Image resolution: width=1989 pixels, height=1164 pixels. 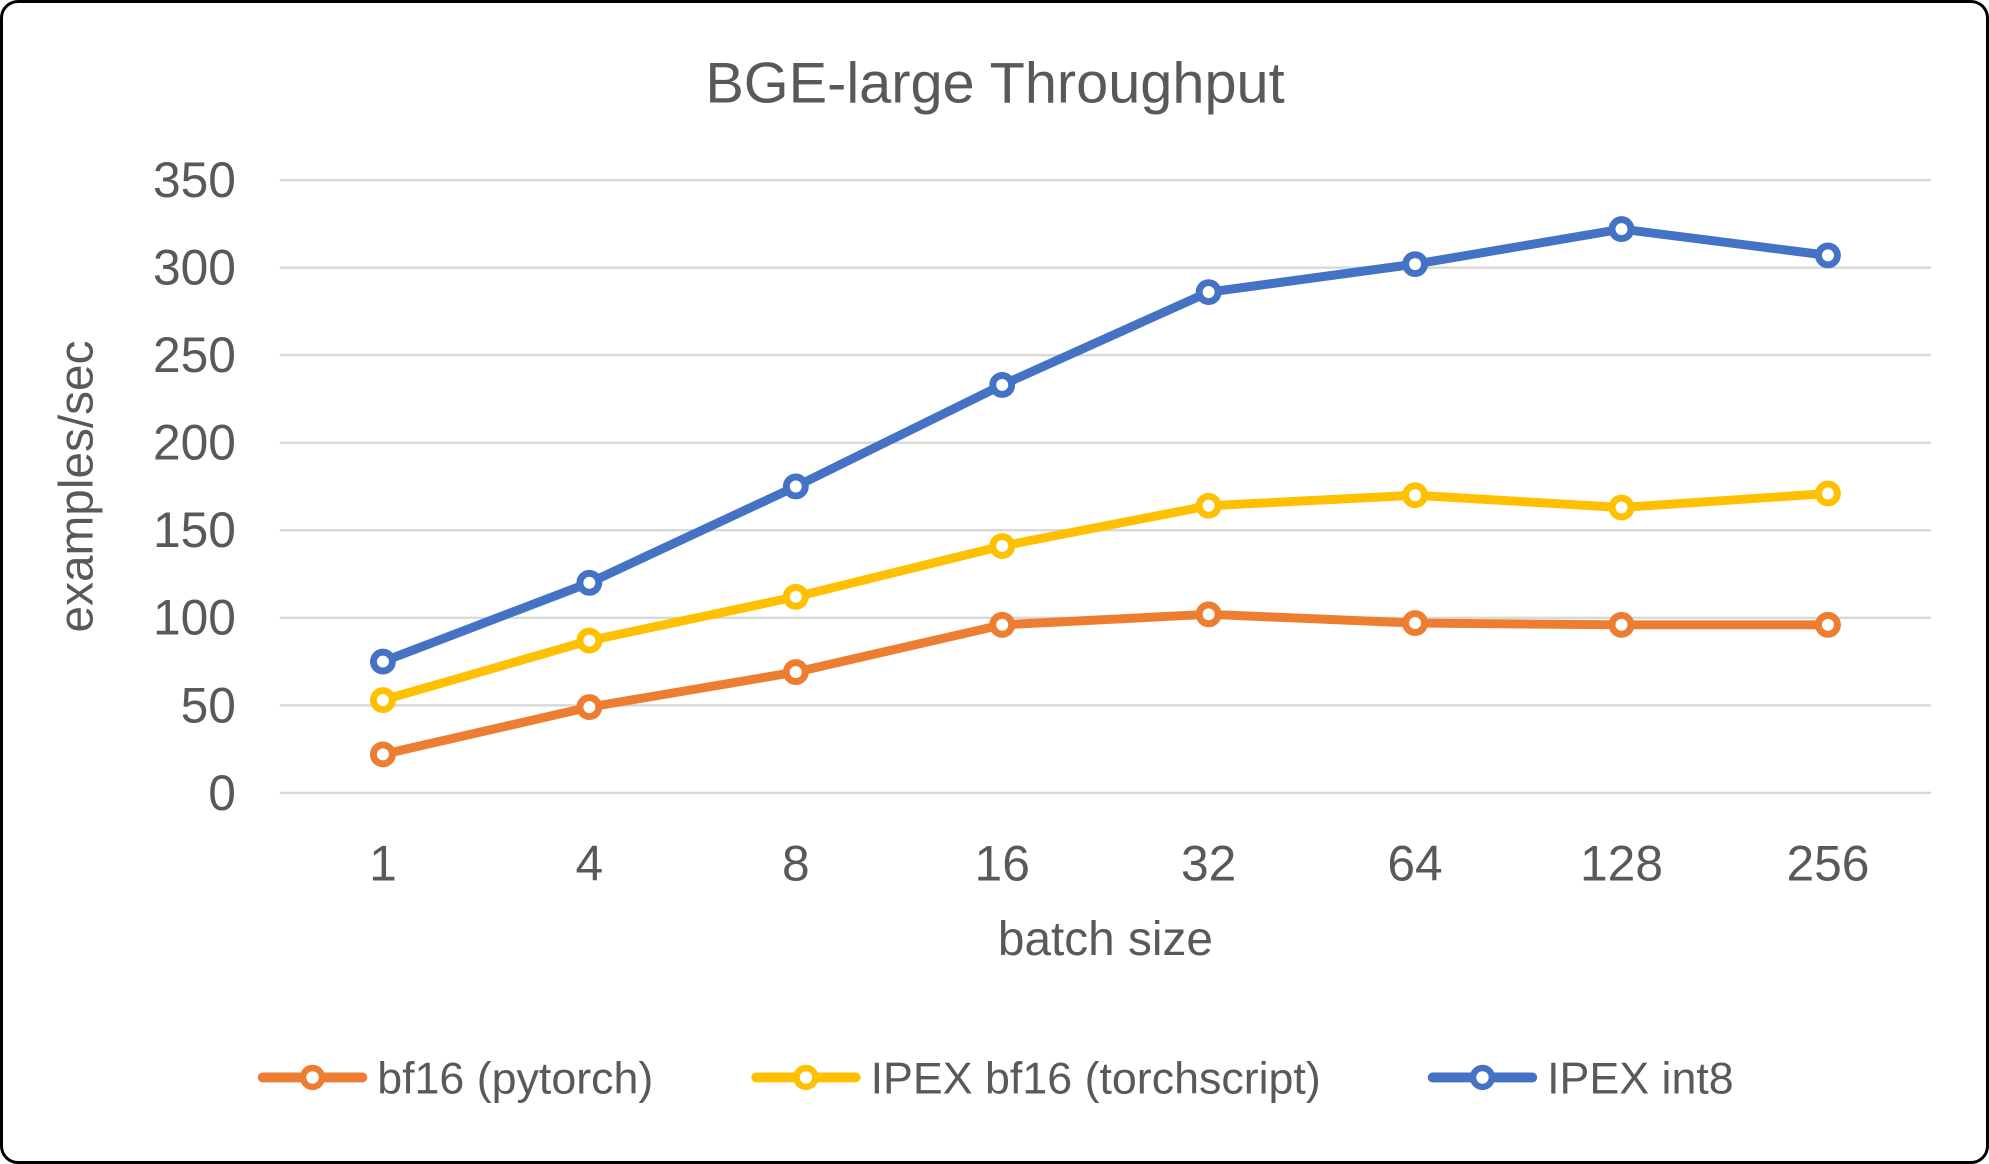 What do you see at coordinates (194, 355) in the screenshot?
I see `y-tick-label: 250` at bounding box center [194, 355].